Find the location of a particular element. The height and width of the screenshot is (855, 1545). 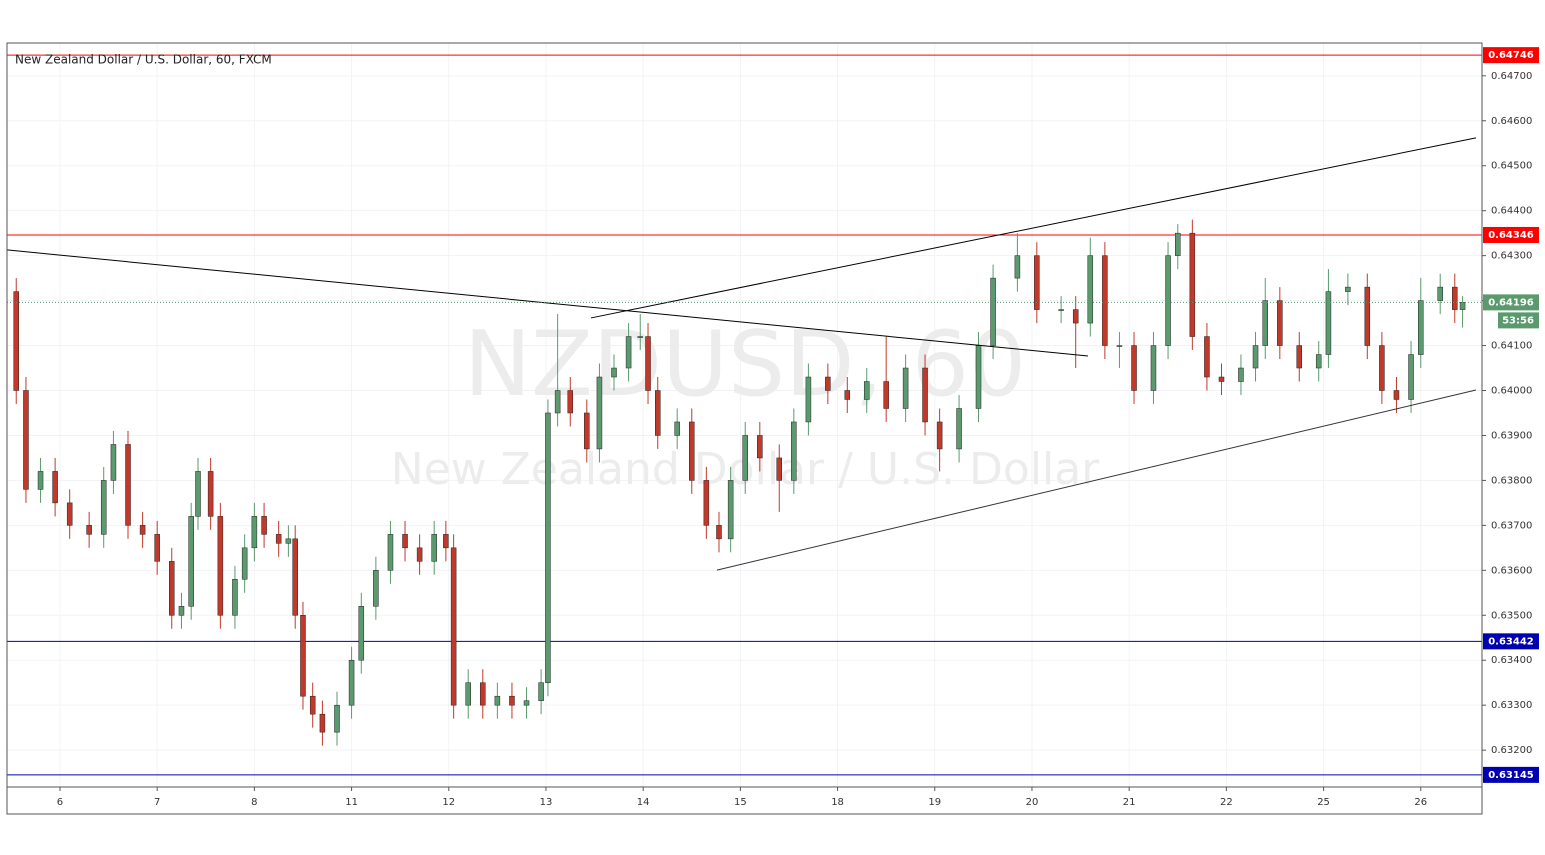

countdown-tag is located at coordinates (1518, 320).